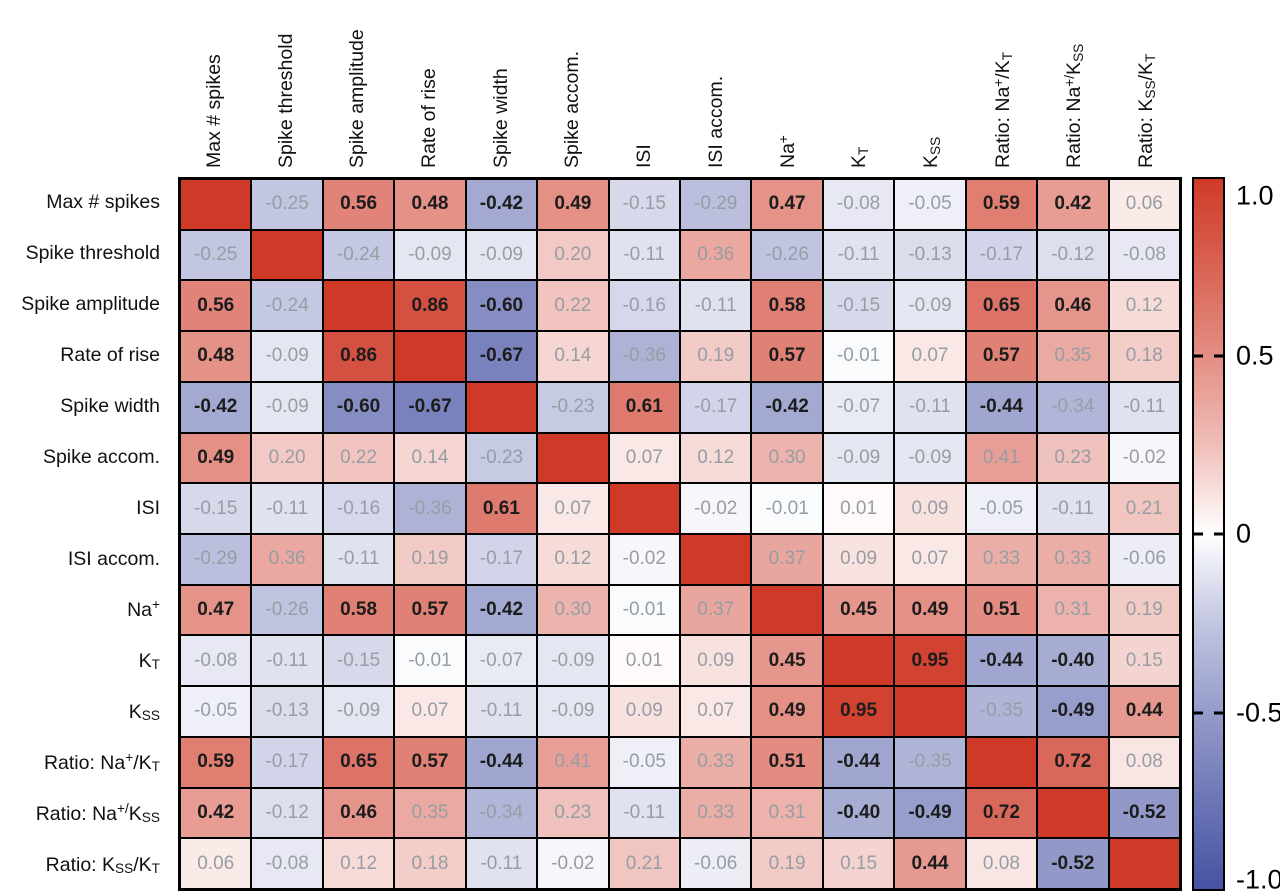 The width and height of the screenshot is (1280, 896). I want to click on heatmap-cell: -0.08, so click(1144, 255).